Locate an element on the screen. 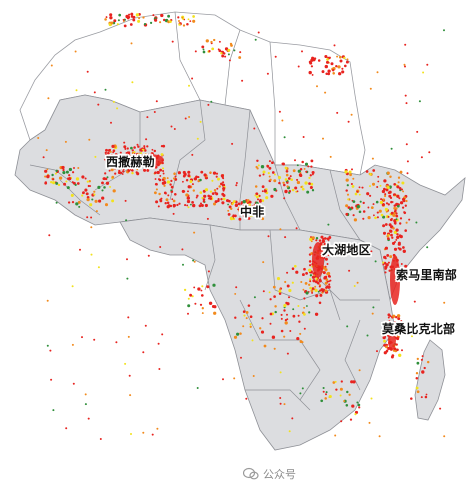 This screenshot has height=493, width=468. label-northern-mozambique: 莫桑比克北部 is located at coordinates (419, 329).